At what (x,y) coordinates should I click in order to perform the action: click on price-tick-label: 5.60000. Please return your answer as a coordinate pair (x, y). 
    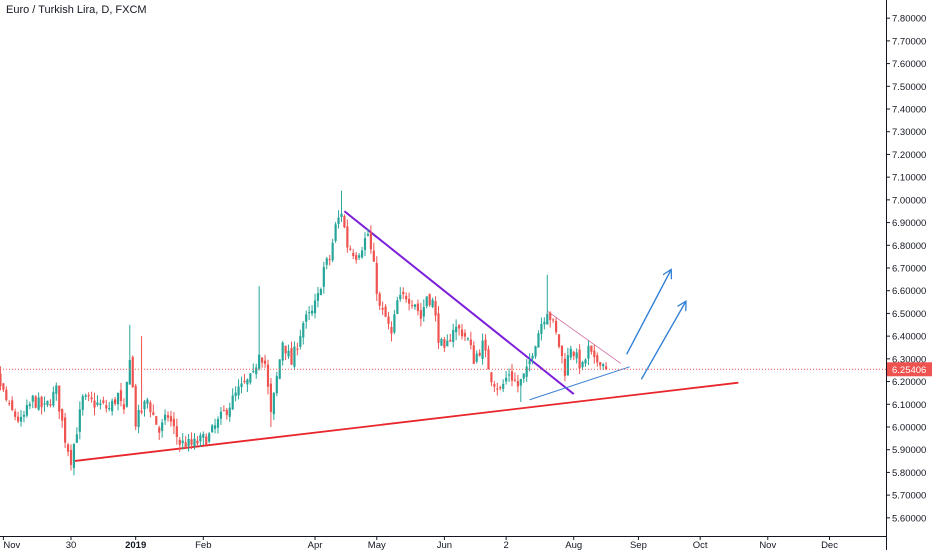
    Looking at the image, I should click on (909, 518).